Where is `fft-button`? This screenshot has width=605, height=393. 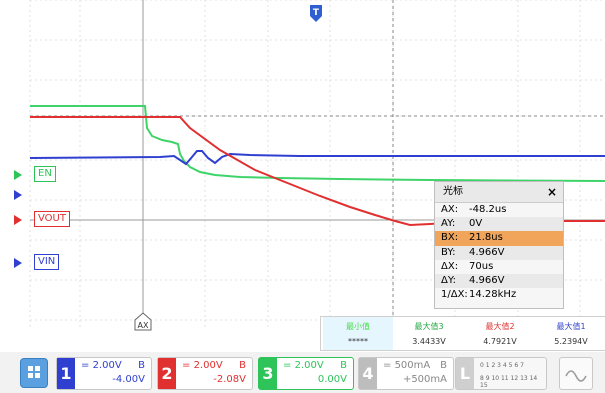 fft-button is located at coordinates (576, 373).